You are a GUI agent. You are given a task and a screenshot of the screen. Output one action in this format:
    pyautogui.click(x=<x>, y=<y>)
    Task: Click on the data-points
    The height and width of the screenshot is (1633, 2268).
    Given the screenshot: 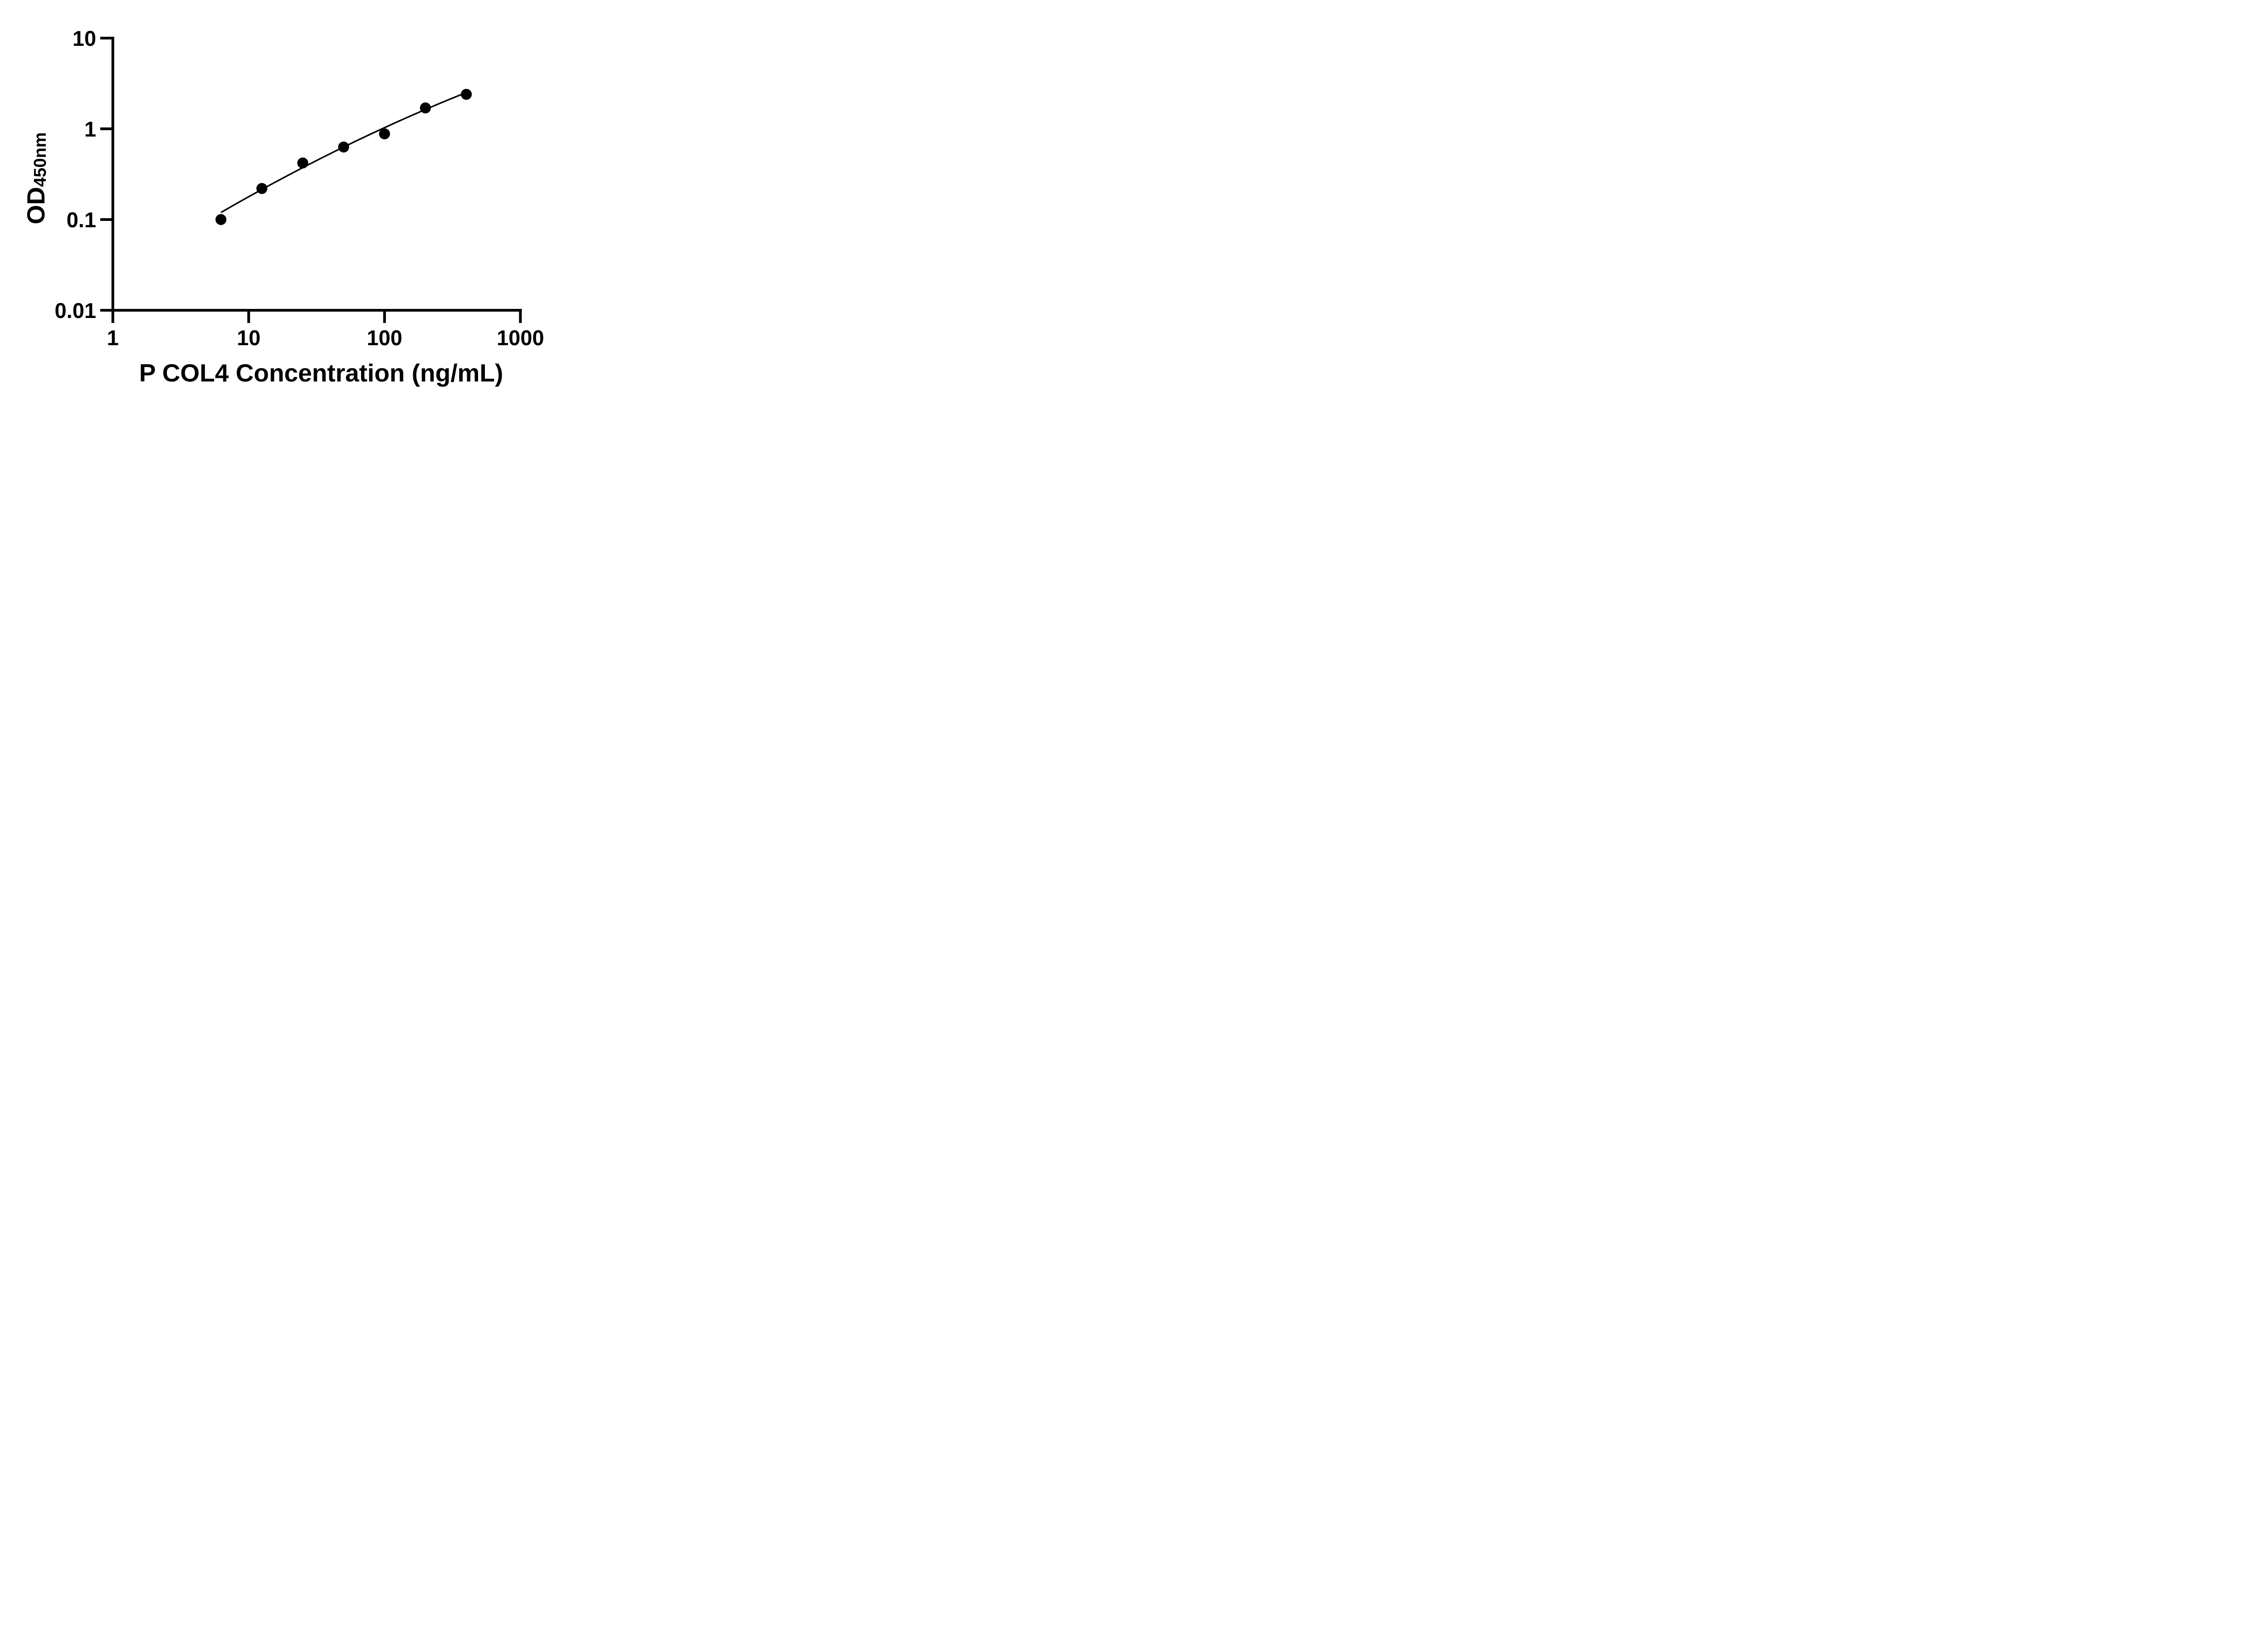 What is the action you would take?
    pyautogui.click(x=344, y=156)
    